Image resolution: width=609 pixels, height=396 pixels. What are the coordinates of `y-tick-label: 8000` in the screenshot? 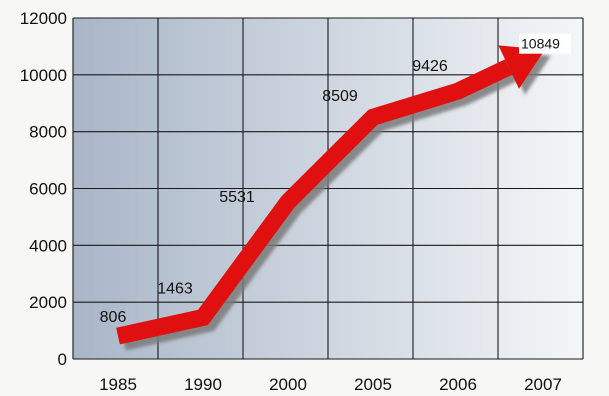 It's located at (48, 132).